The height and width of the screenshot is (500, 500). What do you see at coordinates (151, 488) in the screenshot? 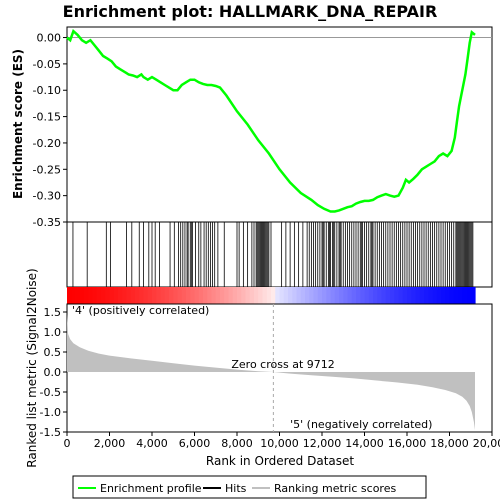
I see `legend-label-profile: Enrichment profile` at bounding box center [151, 488].